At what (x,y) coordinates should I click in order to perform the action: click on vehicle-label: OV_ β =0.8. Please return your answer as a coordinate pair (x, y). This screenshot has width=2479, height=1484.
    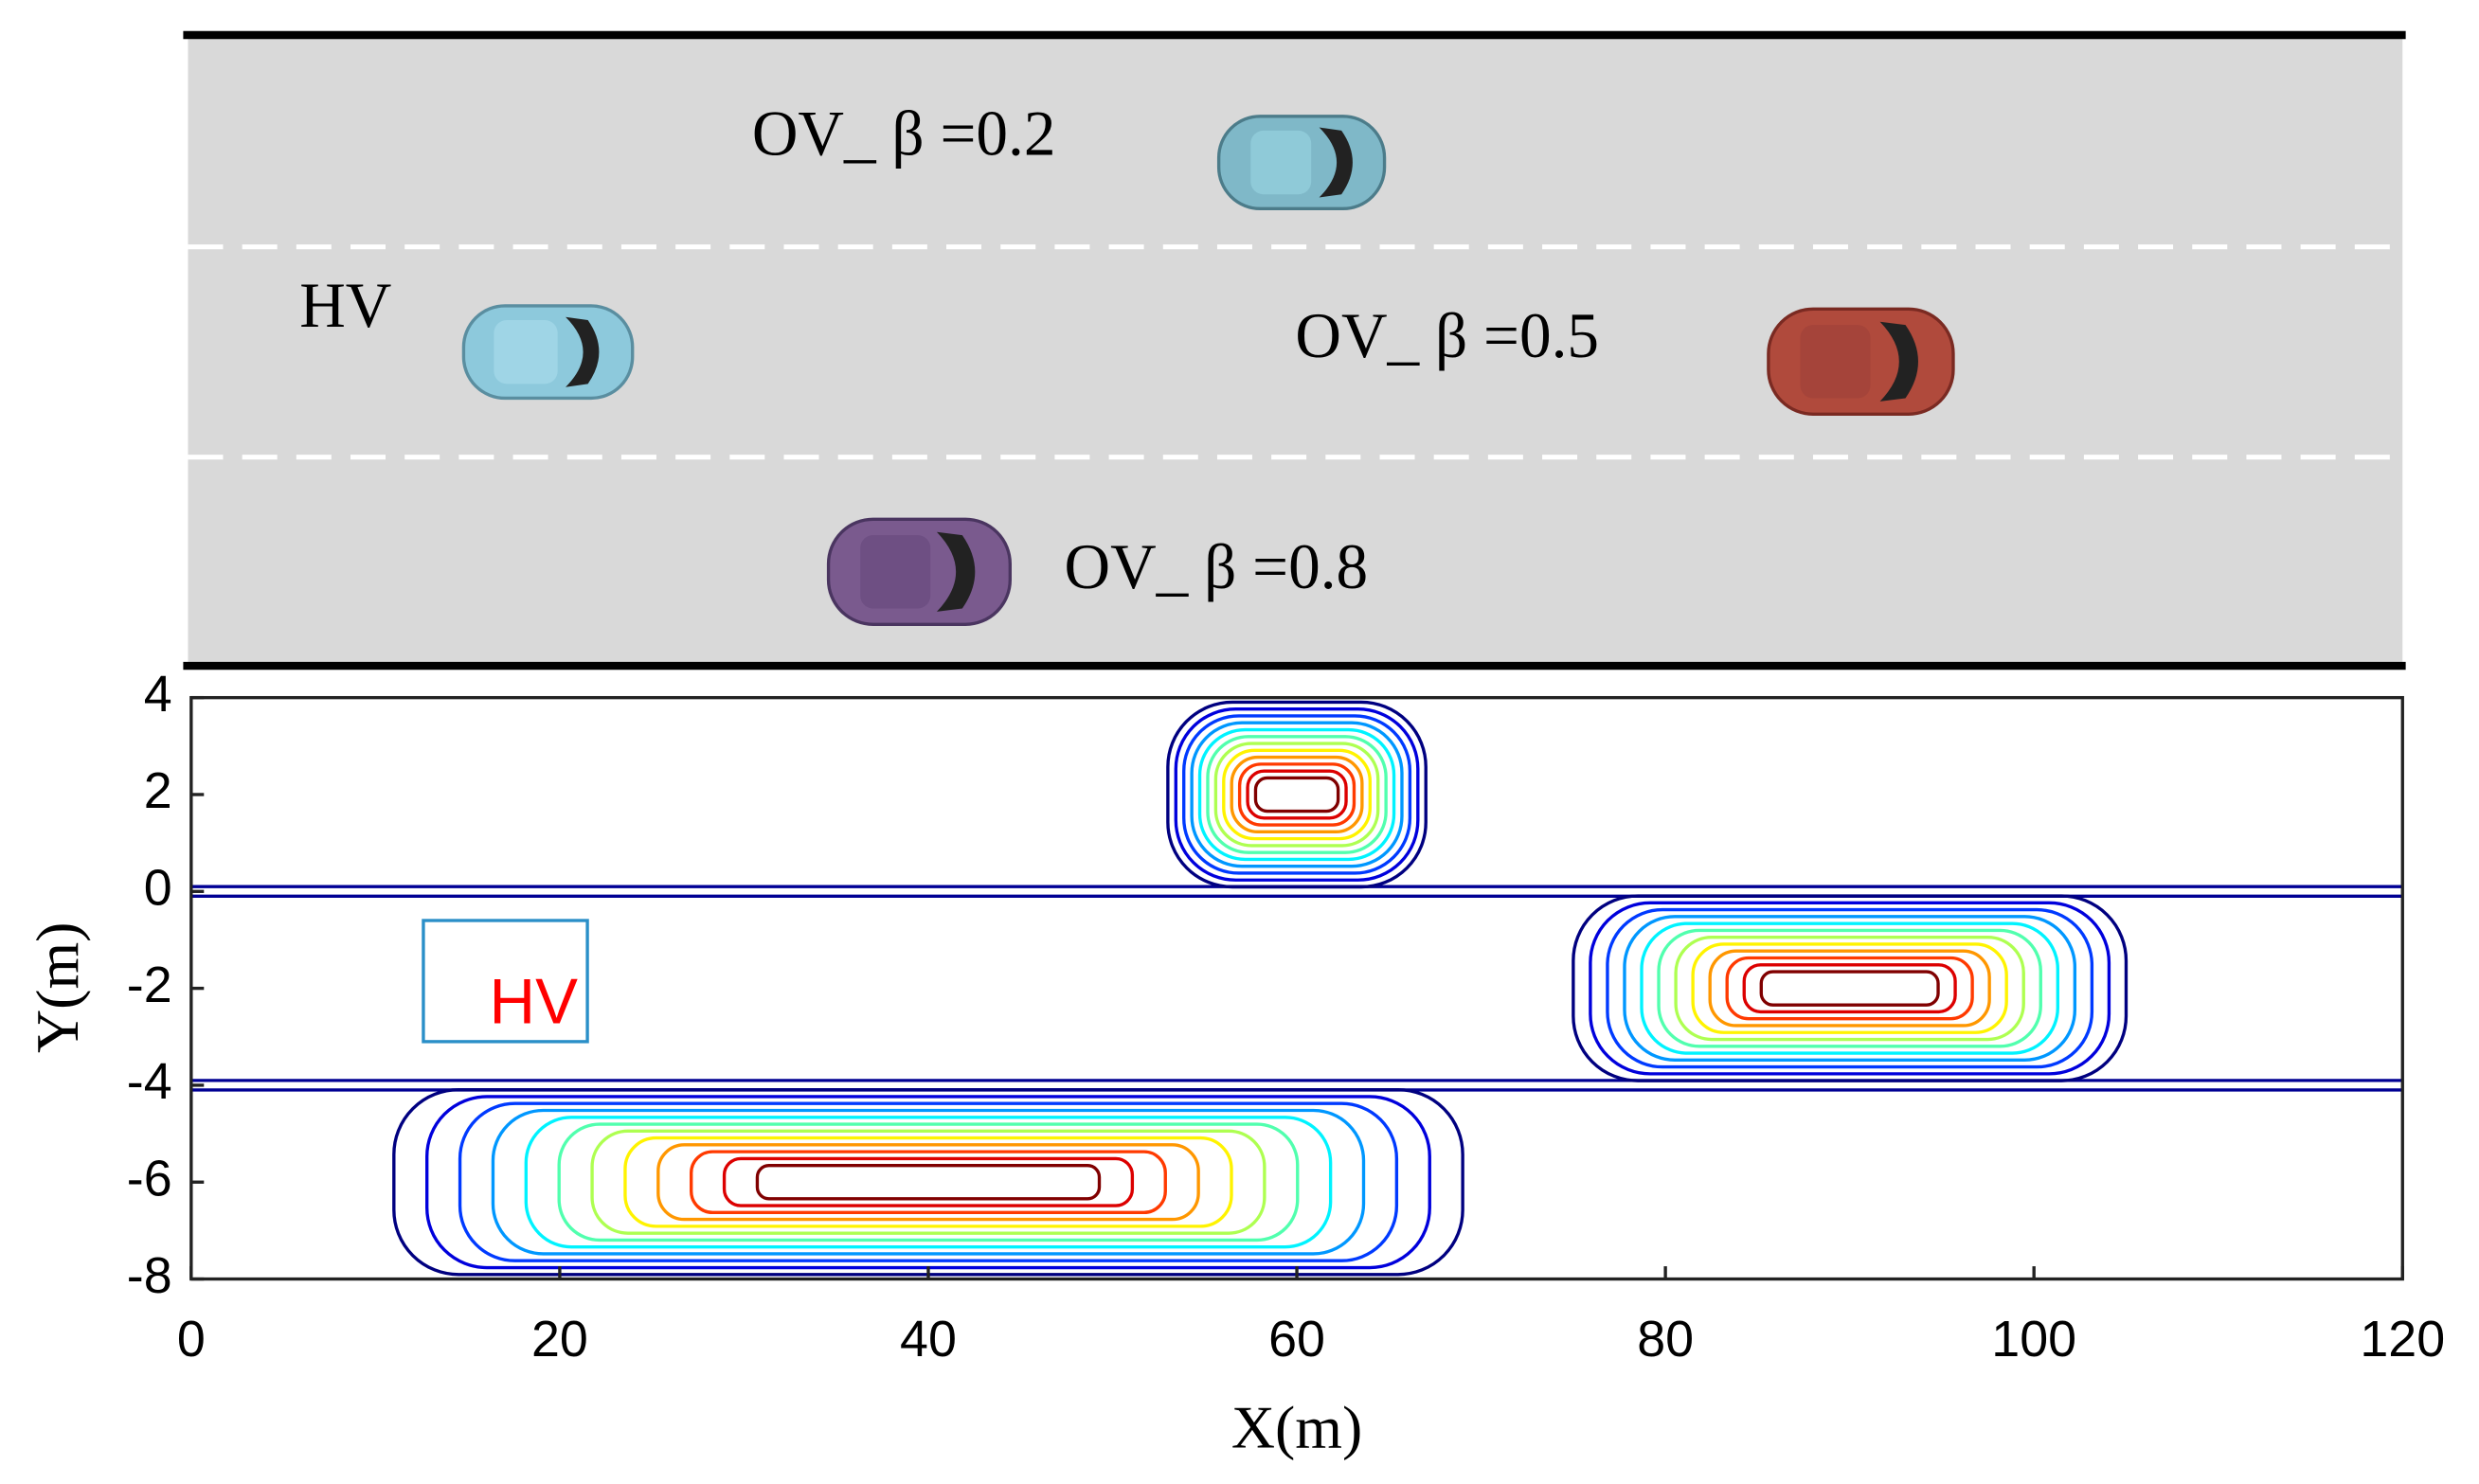
    Looking at the image, I should click on (1216, 566).